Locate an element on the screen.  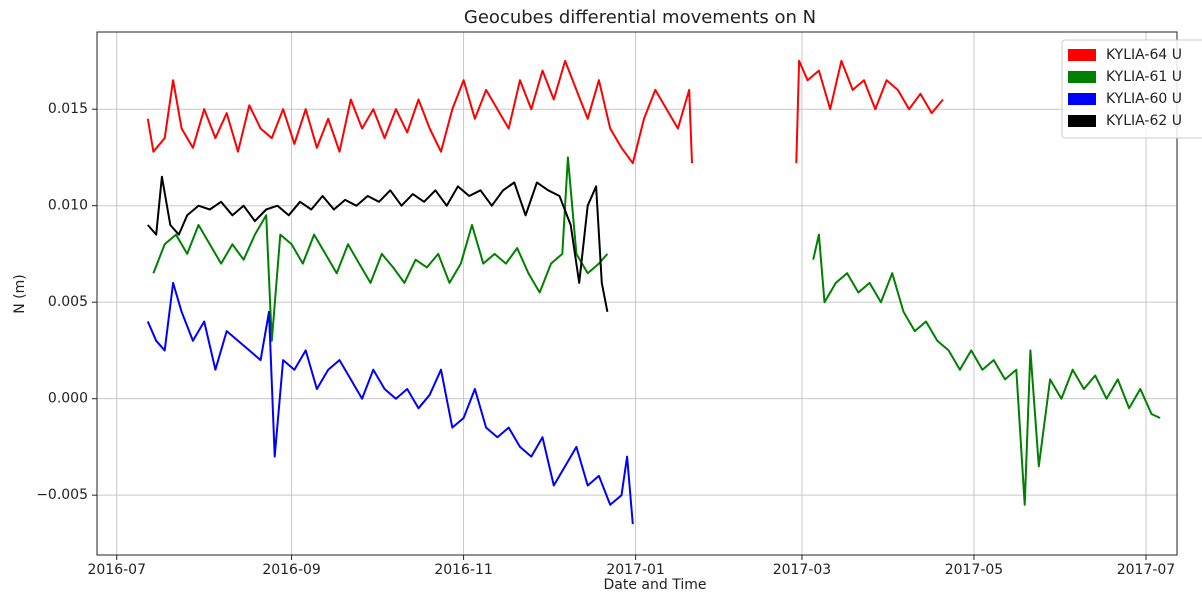
legend-label: KYLIA-60 U is located at coordinates (1144, 99).